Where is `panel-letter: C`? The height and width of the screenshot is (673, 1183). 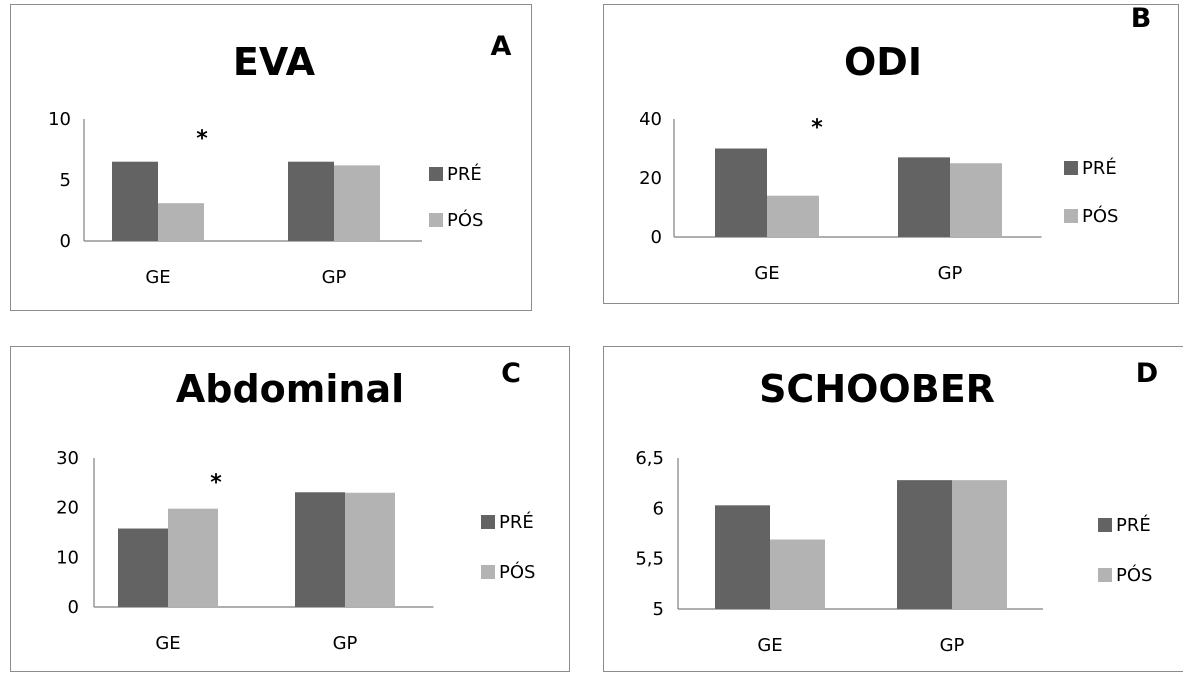 panel-letter: C is located at coordinates (511, 373).